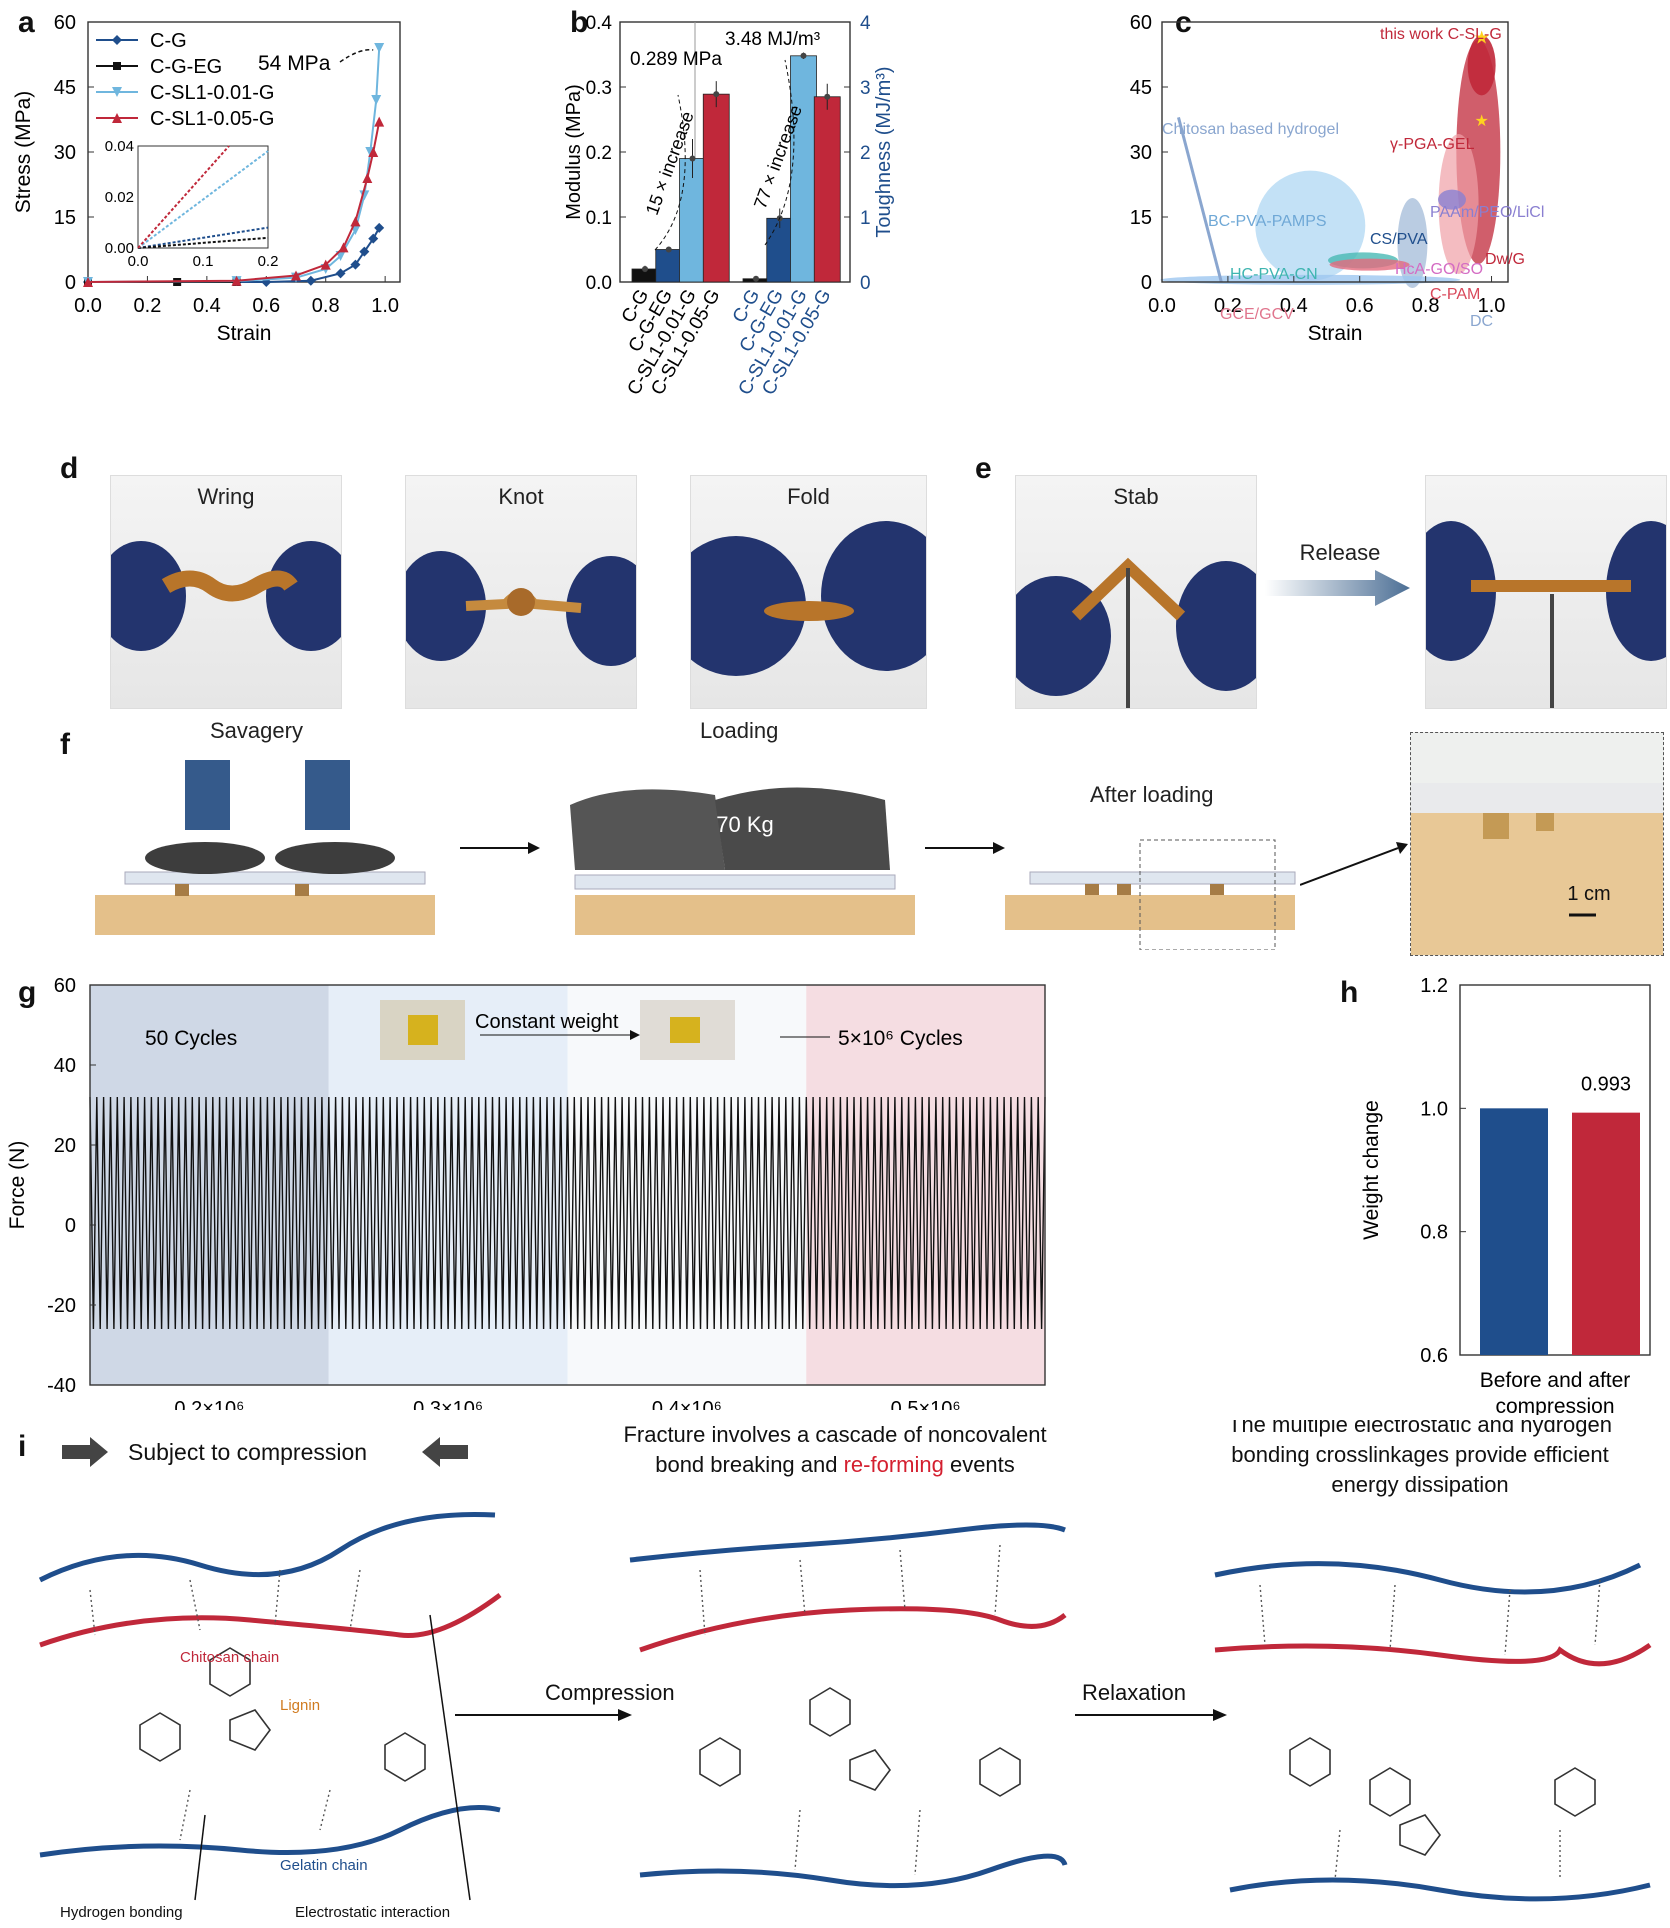 The height and width of the screenshot is (1928, 1670). Describe the element at coordinates (983, 468) in the screenshot. I see `panel-label-e: e` at that location.